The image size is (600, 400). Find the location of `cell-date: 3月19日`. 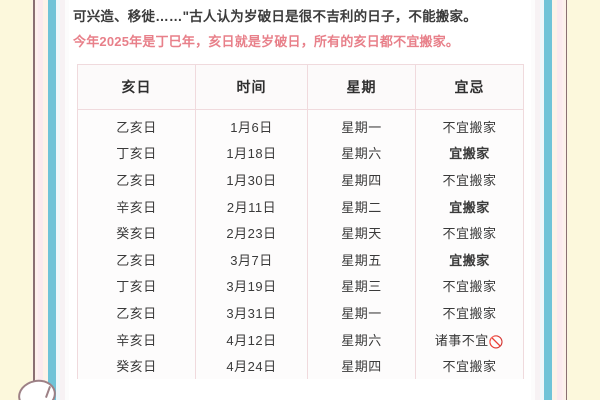

cell-date: 3月19日 is located at coordinates (251, 286).